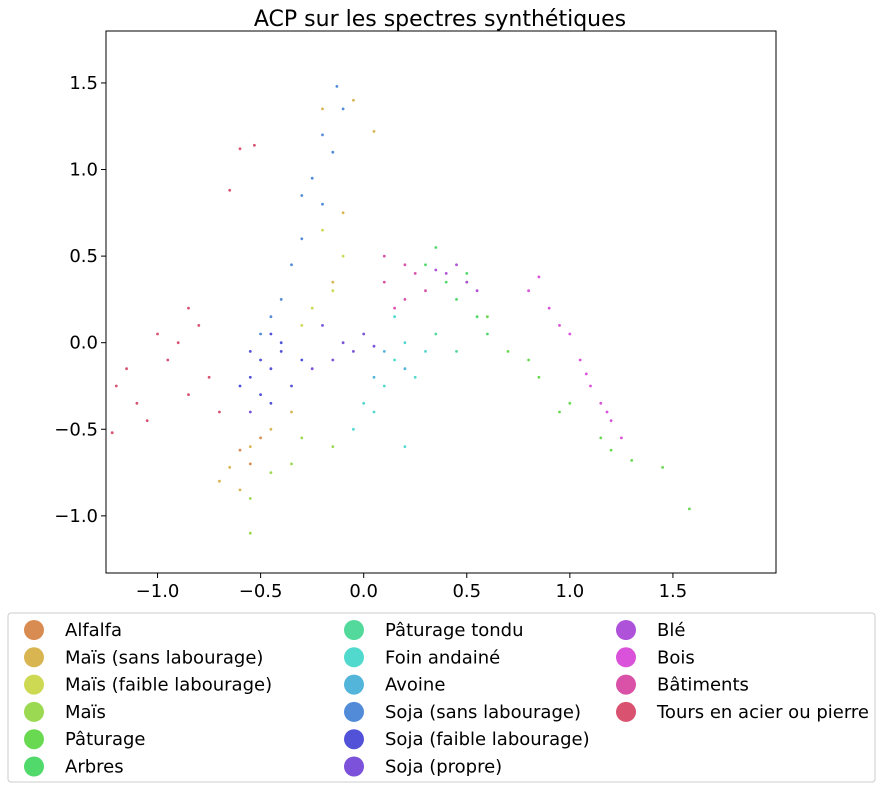 This screenshot has height=789, width=882. What do you see at coordinates (168, 685) in the screenshot?
I see `legend-label: Maïs (faible labourage)` at bounding box center [168, 685].